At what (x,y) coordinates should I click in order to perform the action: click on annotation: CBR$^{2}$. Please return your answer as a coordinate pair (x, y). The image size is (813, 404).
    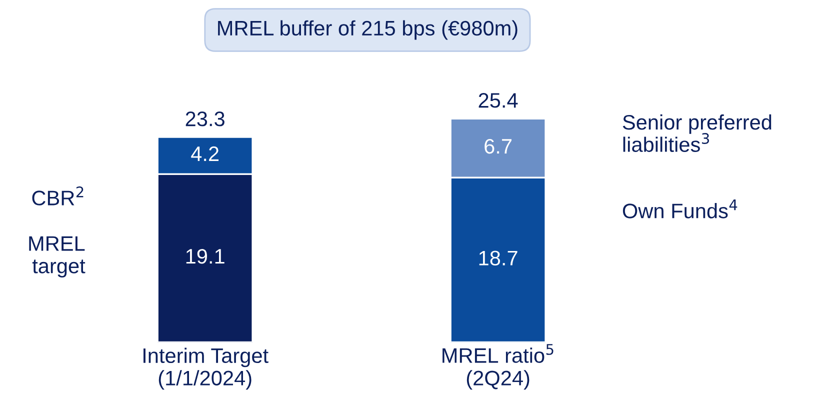
    Looking at the image, I should click on (58, 196).